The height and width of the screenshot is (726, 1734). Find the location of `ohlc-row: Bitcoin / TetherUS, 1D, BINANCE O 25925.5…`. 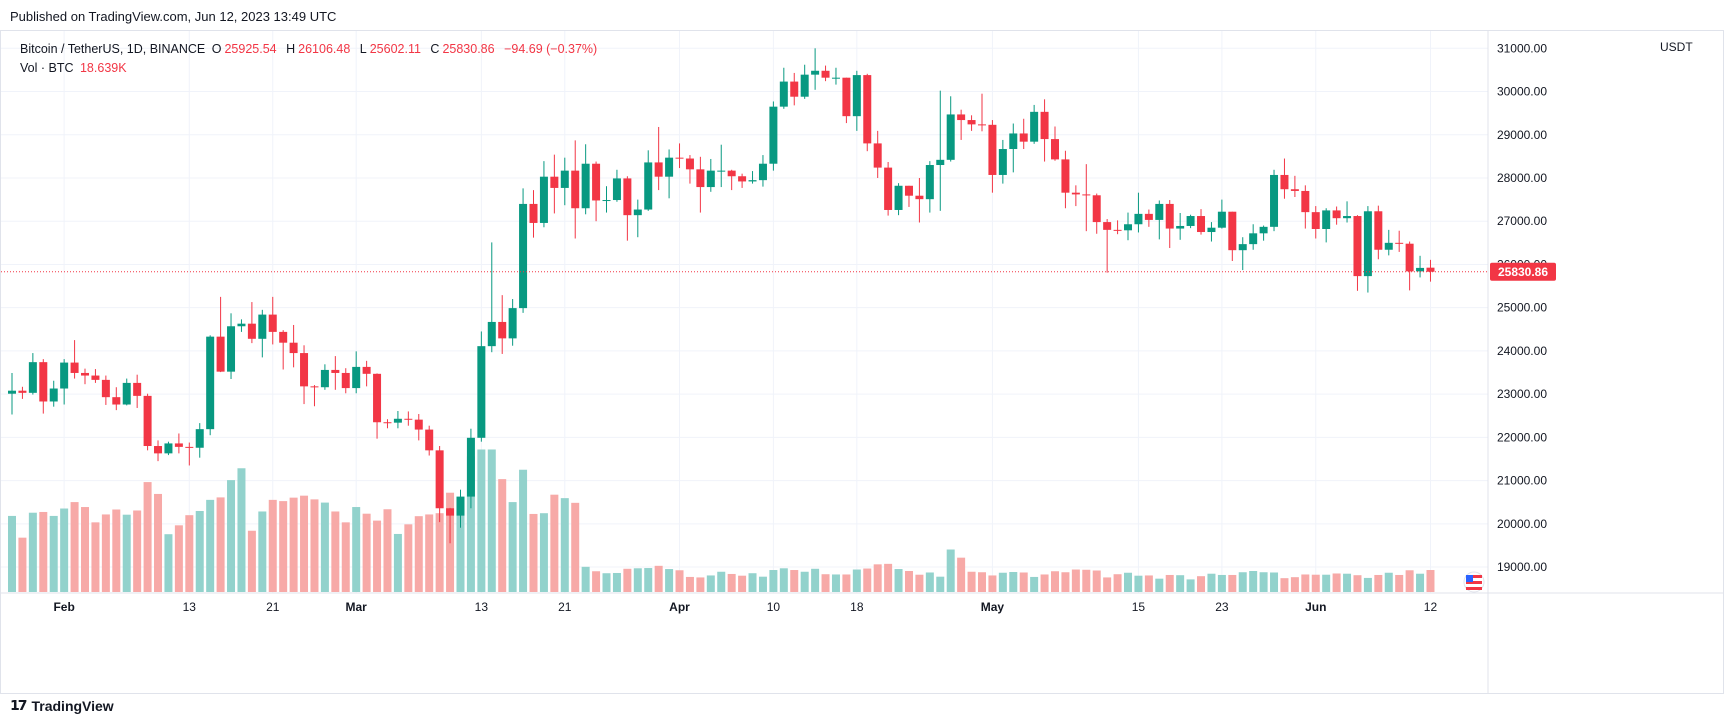

ohlc-row: Bitcoin / TetherUS, 1D, BINANCE O 25925.5… is located at coordinates (310, 49).